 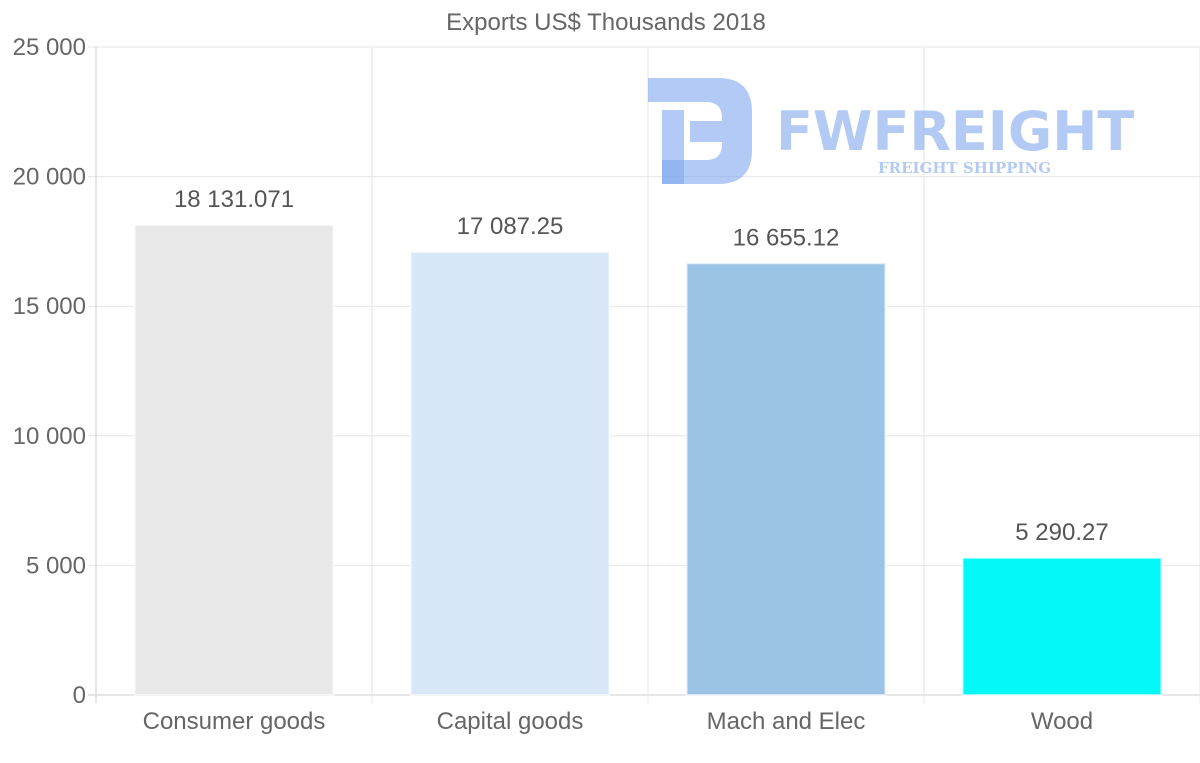 I want to click on y-tick-label: 25 000, so click(x=49, y=47).